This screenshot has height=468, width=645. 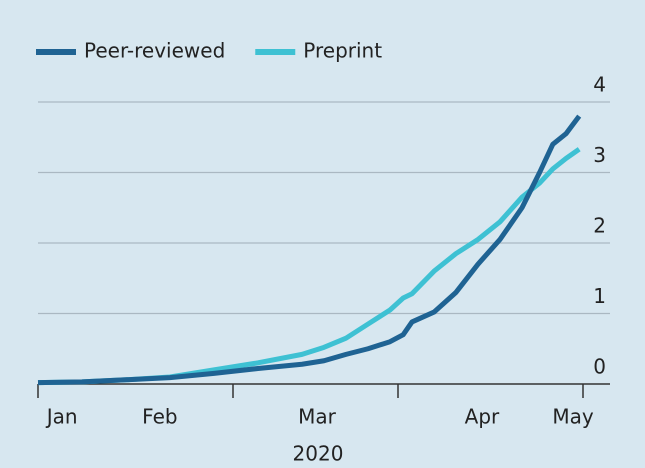 What do you see at coordinates (61, 417) in the screenshot?
I see `x-tick-label: Jan` at bounding box center [61, 417].